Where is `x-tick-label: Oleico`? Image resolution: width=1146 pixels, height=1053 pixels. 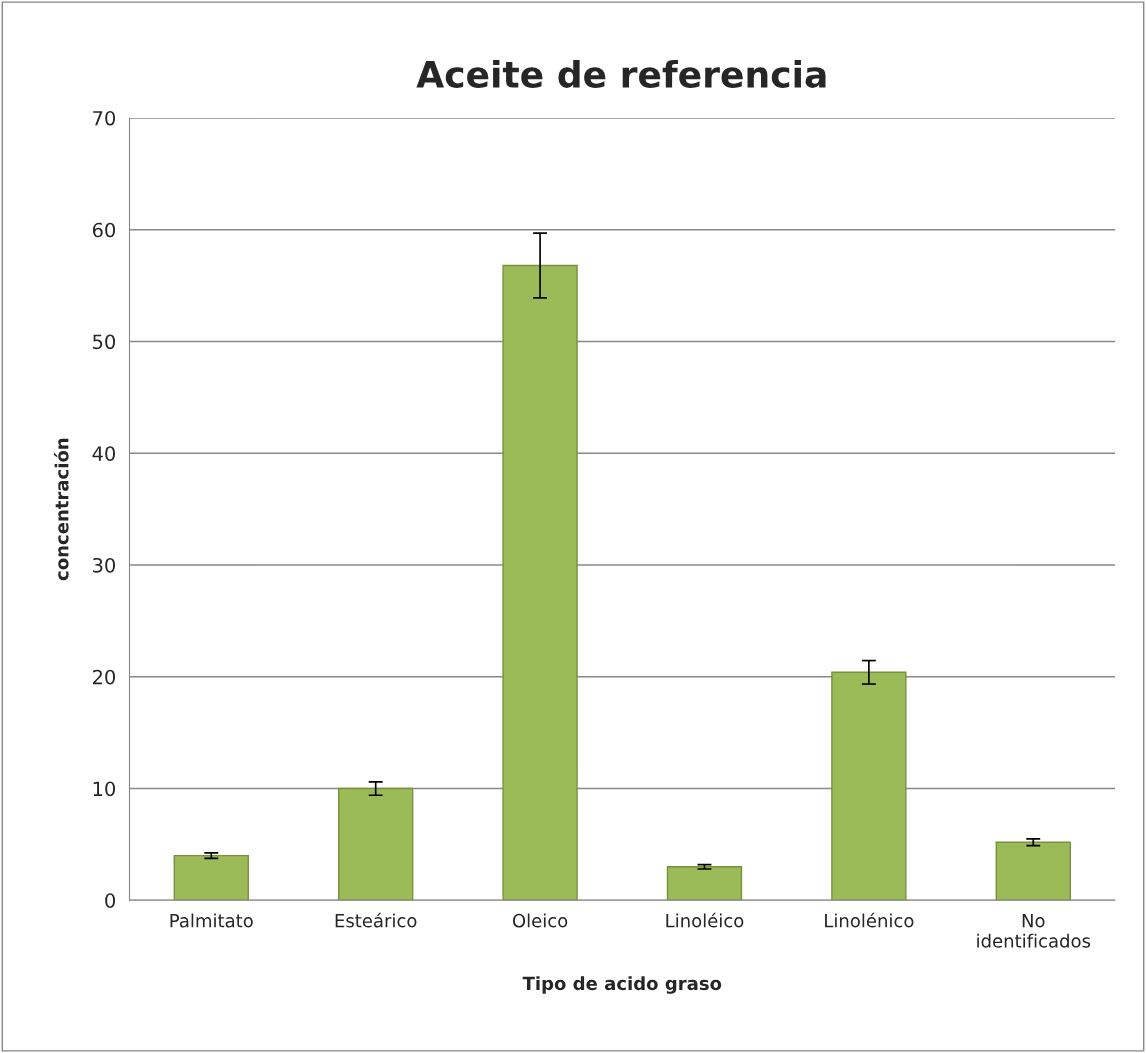
x-tick-label: Oleico is located at coordinates (540, 920).